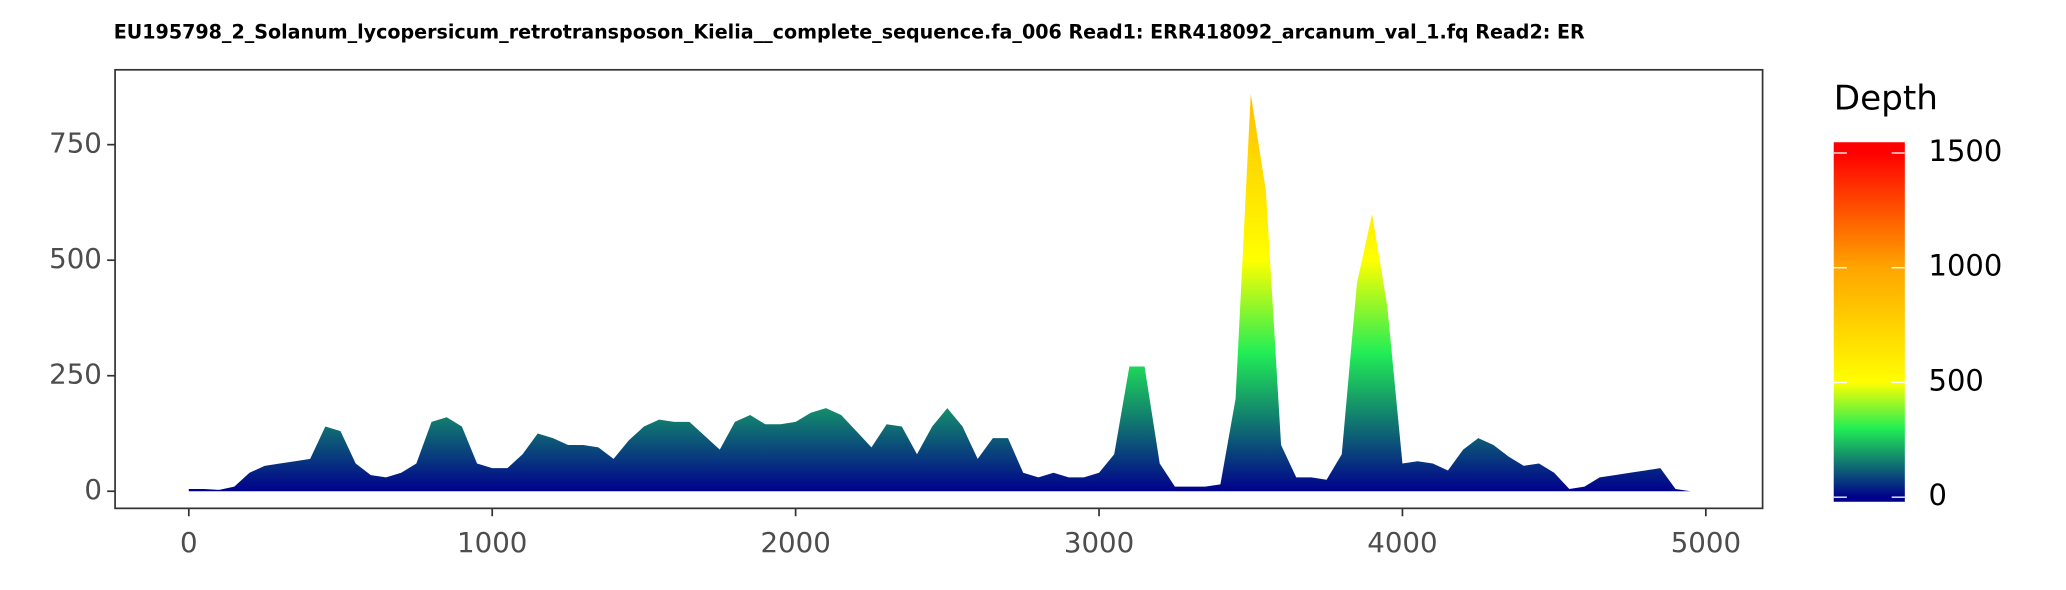 Image resolution: width=2066 pixels, height=590 pixels. What do you see at coordinates (1966, 266) in the screenshot?
I see `colorbar-label: 1000` at bounding box center [1966, 266].